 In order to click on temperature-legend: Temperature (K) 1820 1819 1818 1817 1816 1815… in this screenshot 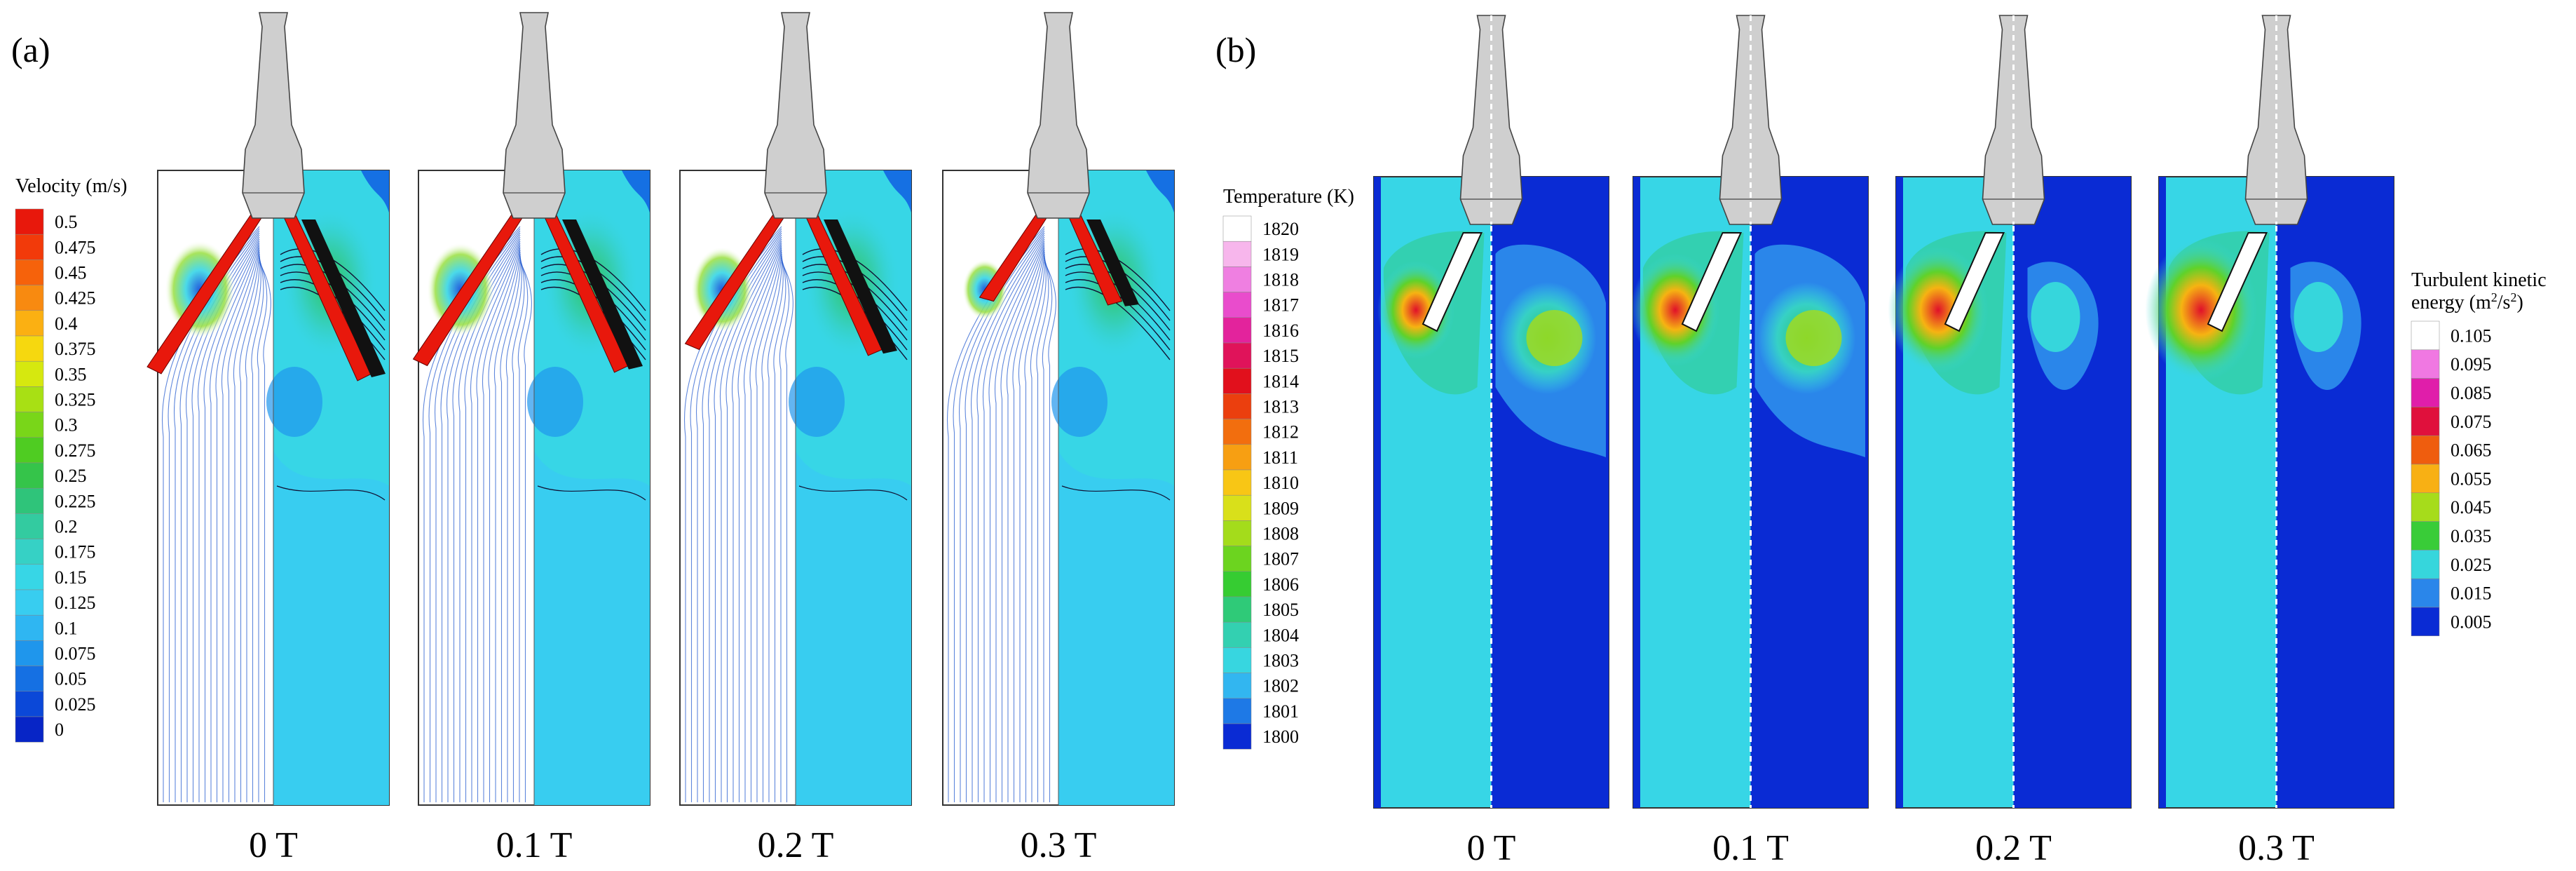, I will do `click(1288, 468)`.